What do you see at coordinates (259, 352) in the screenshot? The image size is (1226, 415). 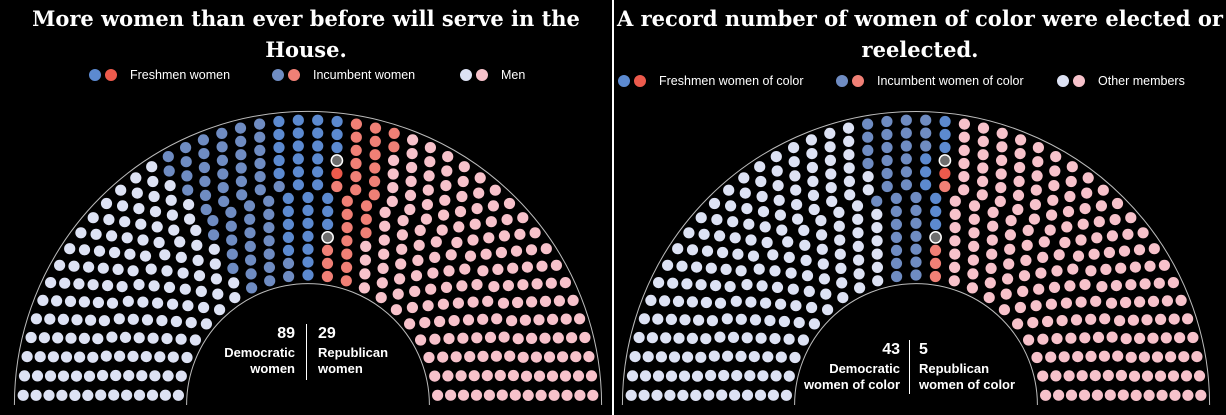 I see `dem-count-label: Democratic` at bounding box center [259, 352].